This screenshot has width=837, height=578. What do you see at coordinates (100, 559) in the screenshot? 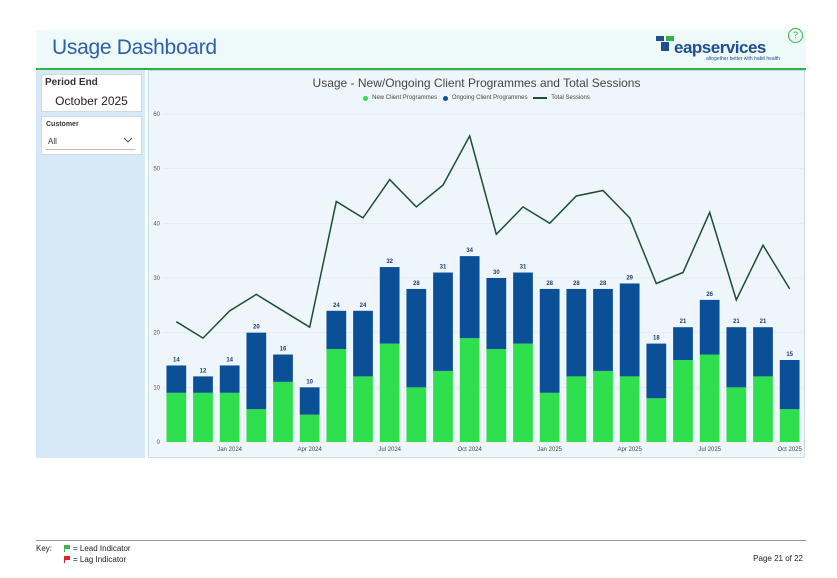
I see `lag-indicator-text: = Lag Indicator` at bounding box center [100, 559].